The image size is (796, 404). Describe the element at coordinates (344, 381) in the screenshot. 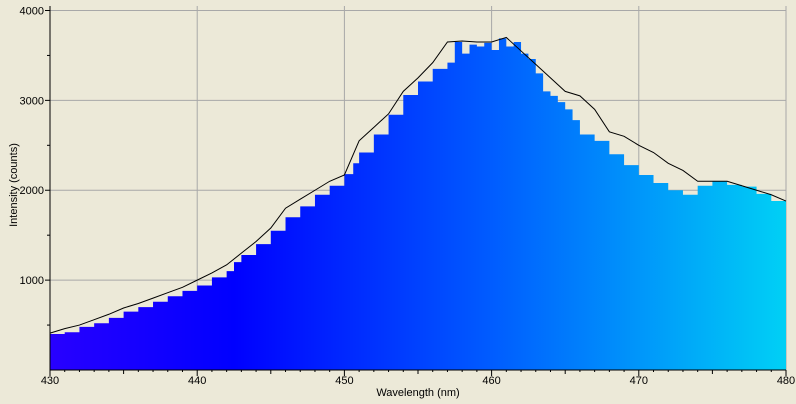

I see `x-tick-label: 450` at that location.